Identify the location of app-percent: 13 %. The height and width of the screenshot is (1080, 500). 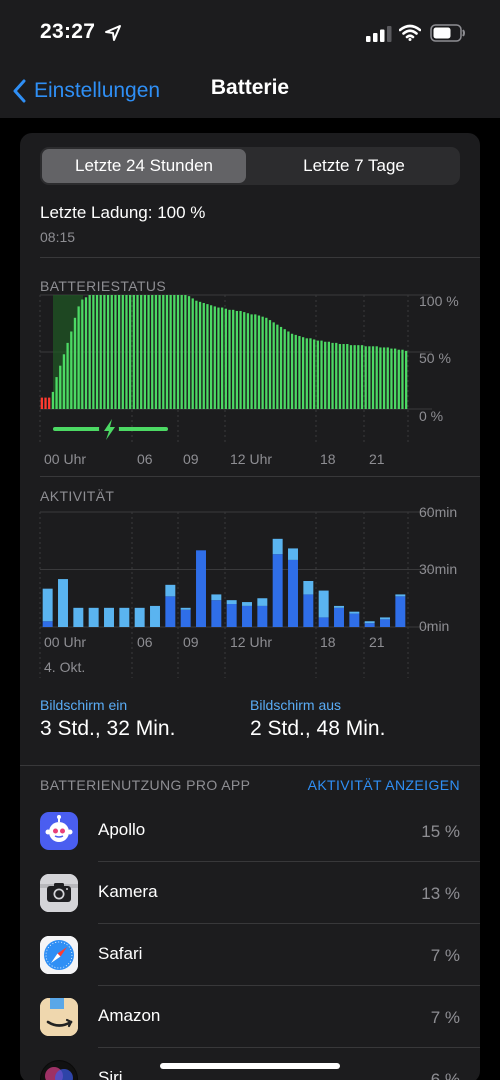
(440, 893).